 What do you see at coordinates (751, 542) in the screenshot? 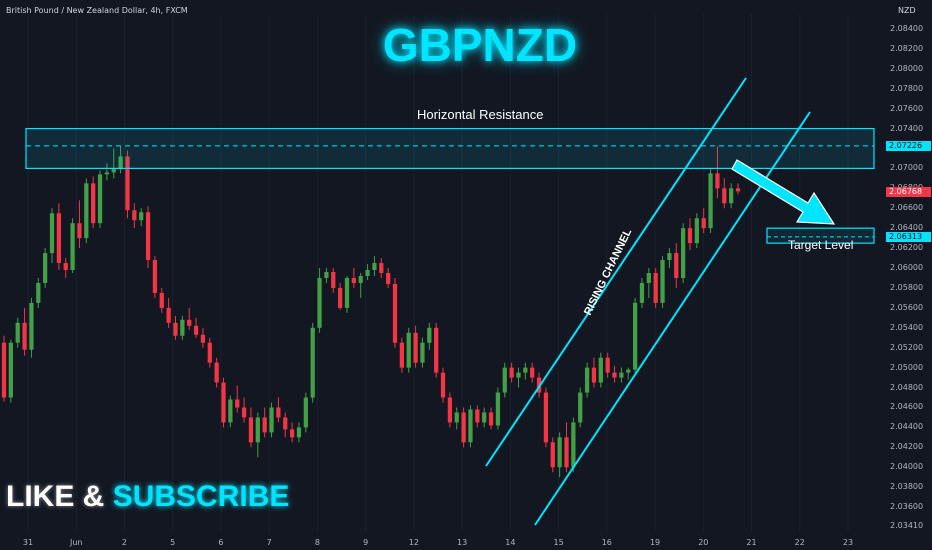
I see `x-tick-label: 21` at bounding box center [751, 542].